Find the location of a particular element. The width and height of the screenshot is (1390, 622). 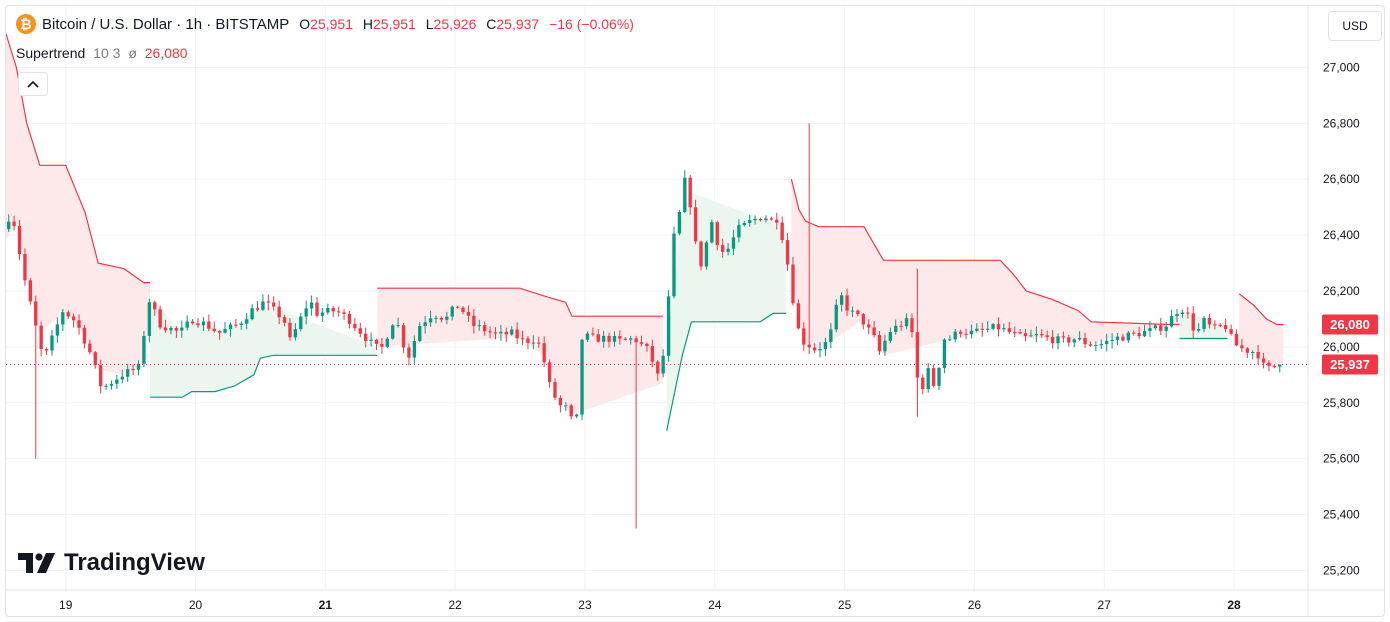

change-value: −16 (−0.06%) is located at coordinates (591, 24).